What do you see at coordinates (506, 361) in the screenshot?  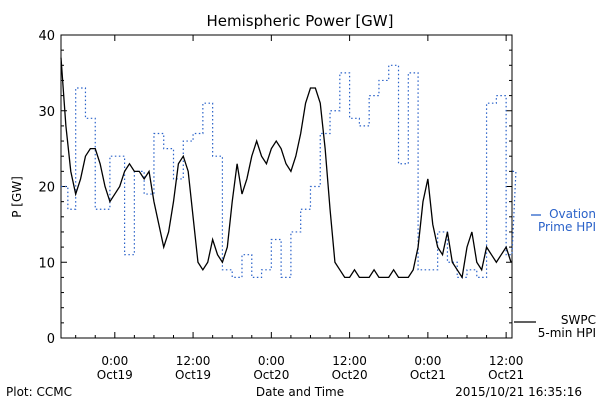 I see `x-tick-label-time-5: 12:00` at bounding box center [506, 361].